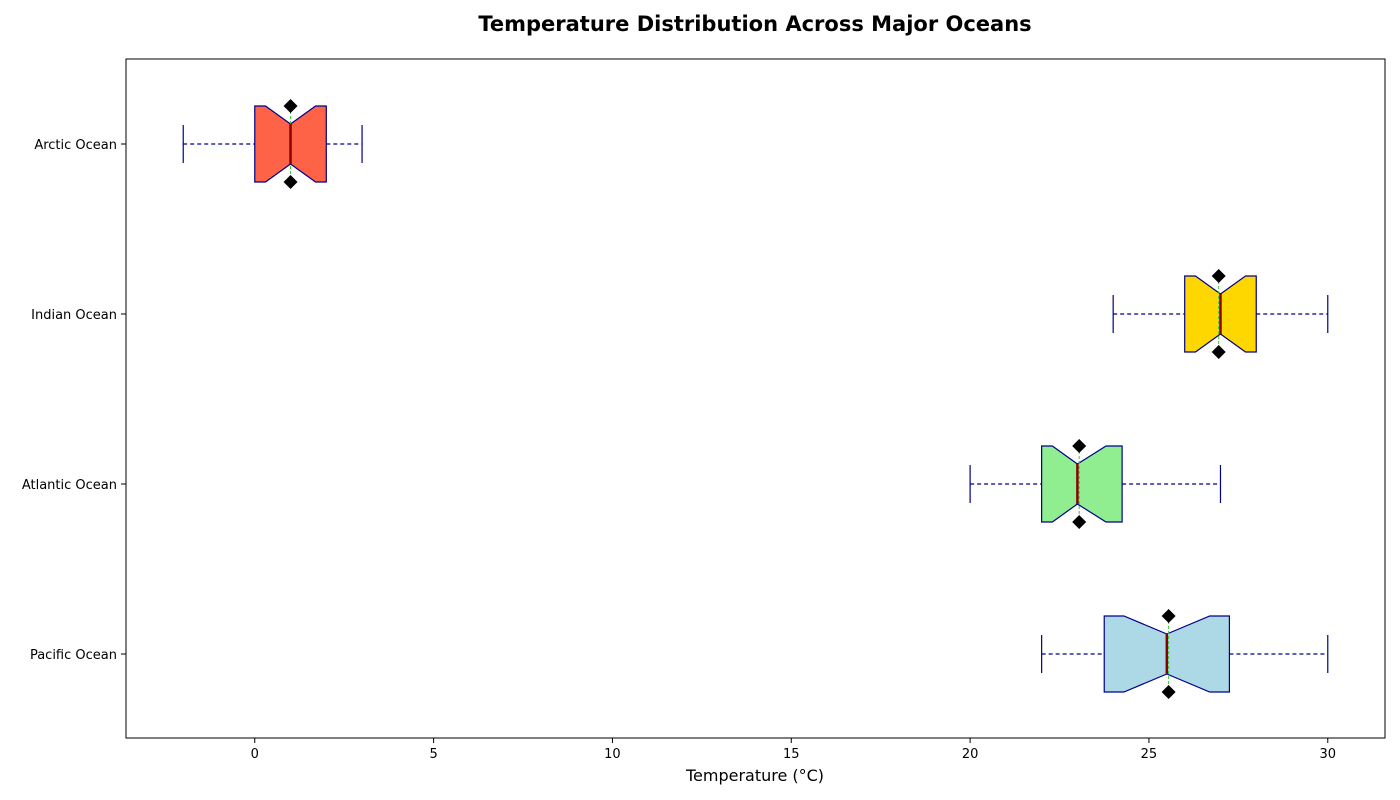 The height and width of the screenshot is (800, 1400). What do you see at coordinates (75, 145) in the screenshot?
I see `y-tick-label: Arctic Ocean` at bounding box center [75, 145].